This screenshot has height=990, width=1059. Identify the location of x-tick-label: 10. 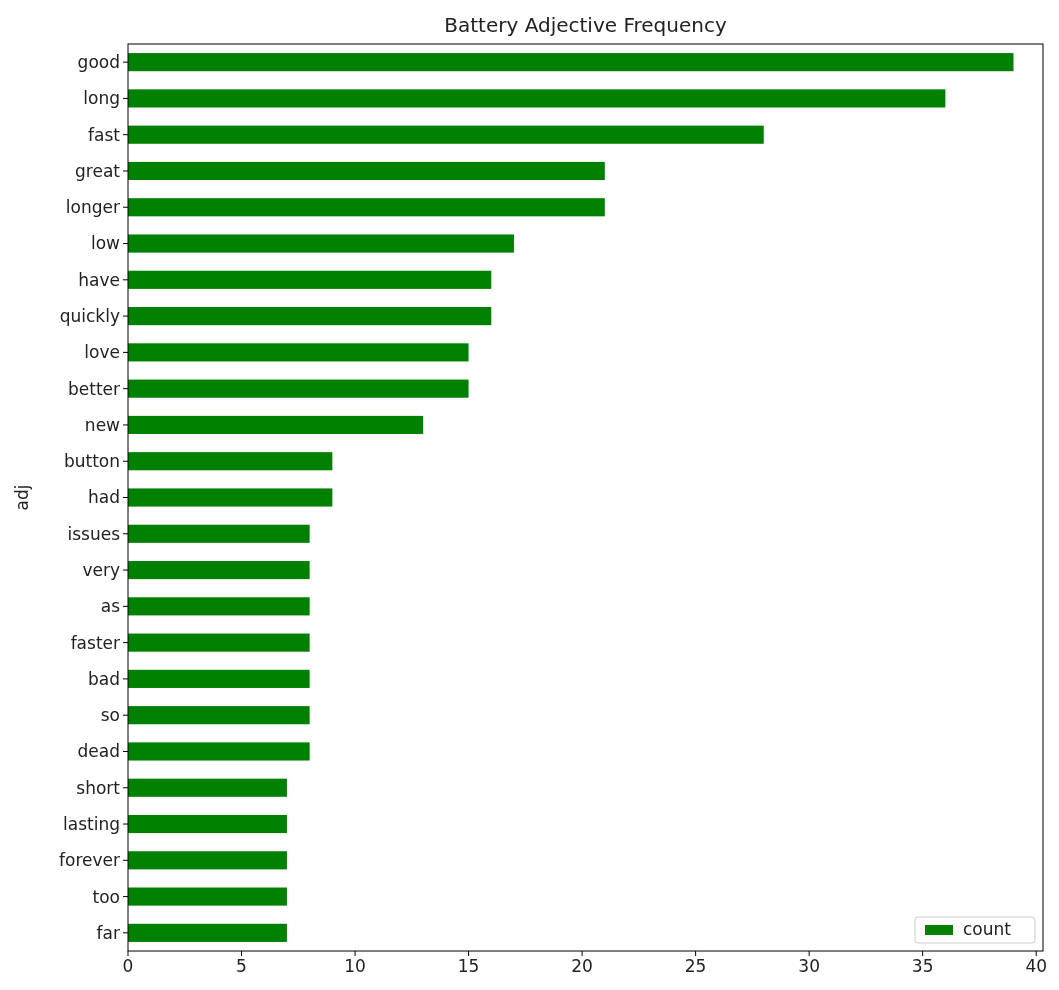
(355, 966).